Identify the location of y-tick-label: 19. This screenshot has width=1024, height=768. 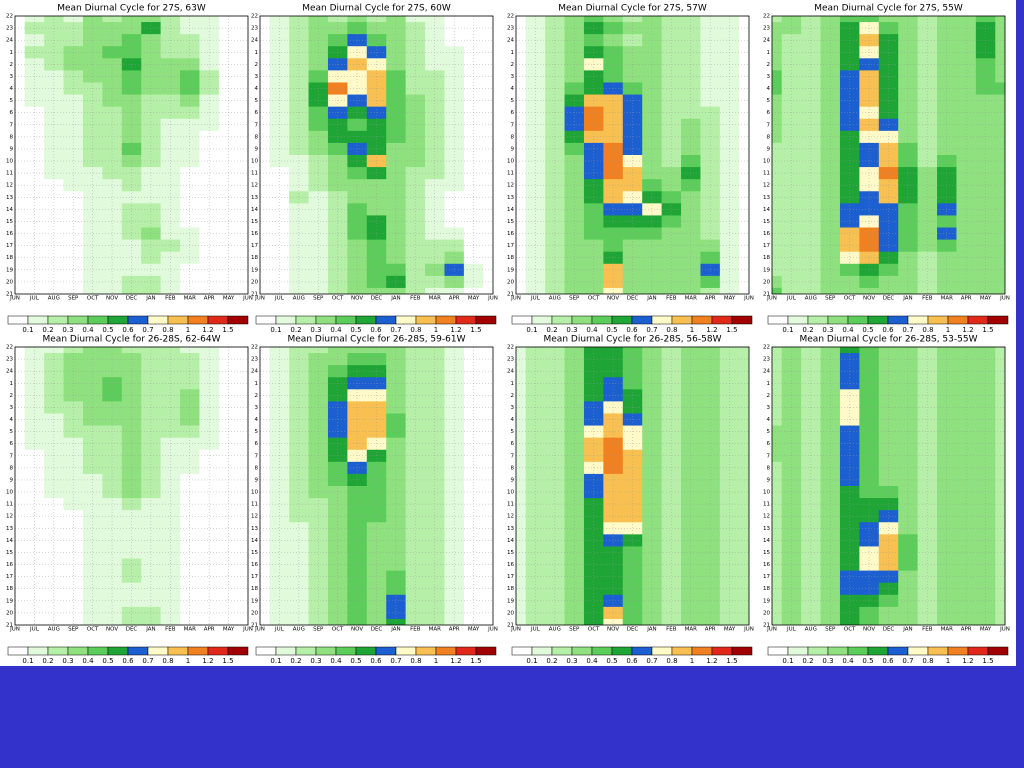
(9, 601).